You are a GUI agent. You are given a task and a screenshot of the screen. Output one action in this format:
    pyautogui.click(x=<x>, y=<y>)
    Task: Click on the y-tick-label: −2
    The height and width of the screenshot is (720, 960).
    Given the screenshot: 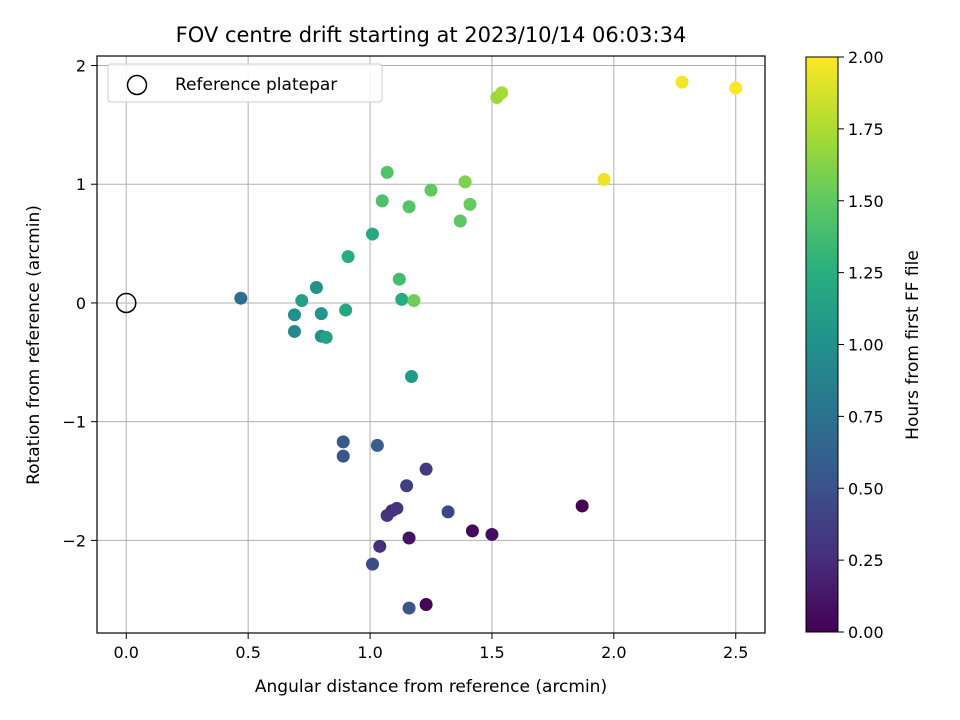 What is the action you would take?
    pyautogui.click(x=74, y=540)
    